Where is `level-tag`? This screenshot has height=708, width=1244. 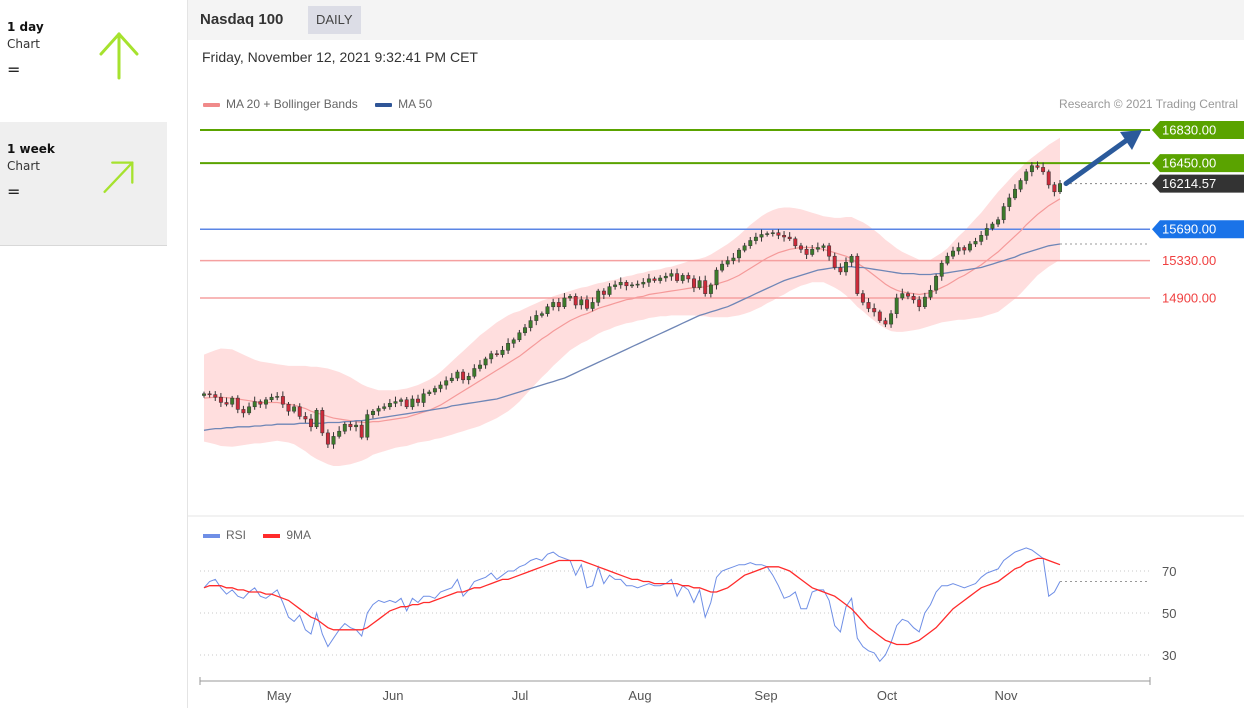
level-tag is located at coordinates (1198, 163).